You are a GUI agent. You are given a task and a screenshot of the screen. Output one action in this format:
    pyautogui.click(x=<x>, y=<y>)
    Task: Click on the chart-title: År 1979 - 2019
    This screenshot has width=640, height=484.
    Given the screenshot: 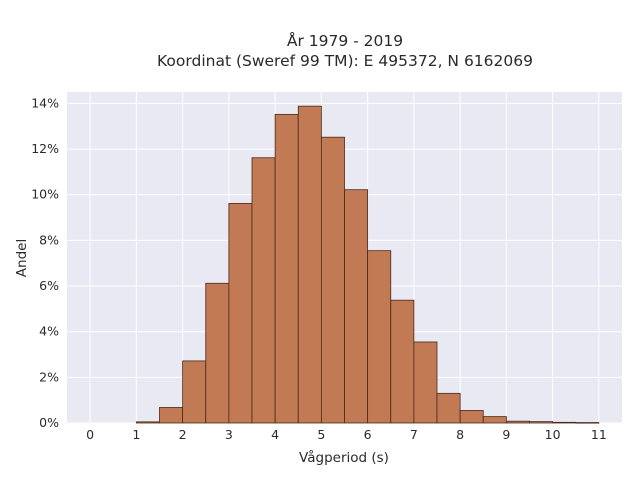 What is the action you would take?
    pyautogui.click(x=345, y=40)
    